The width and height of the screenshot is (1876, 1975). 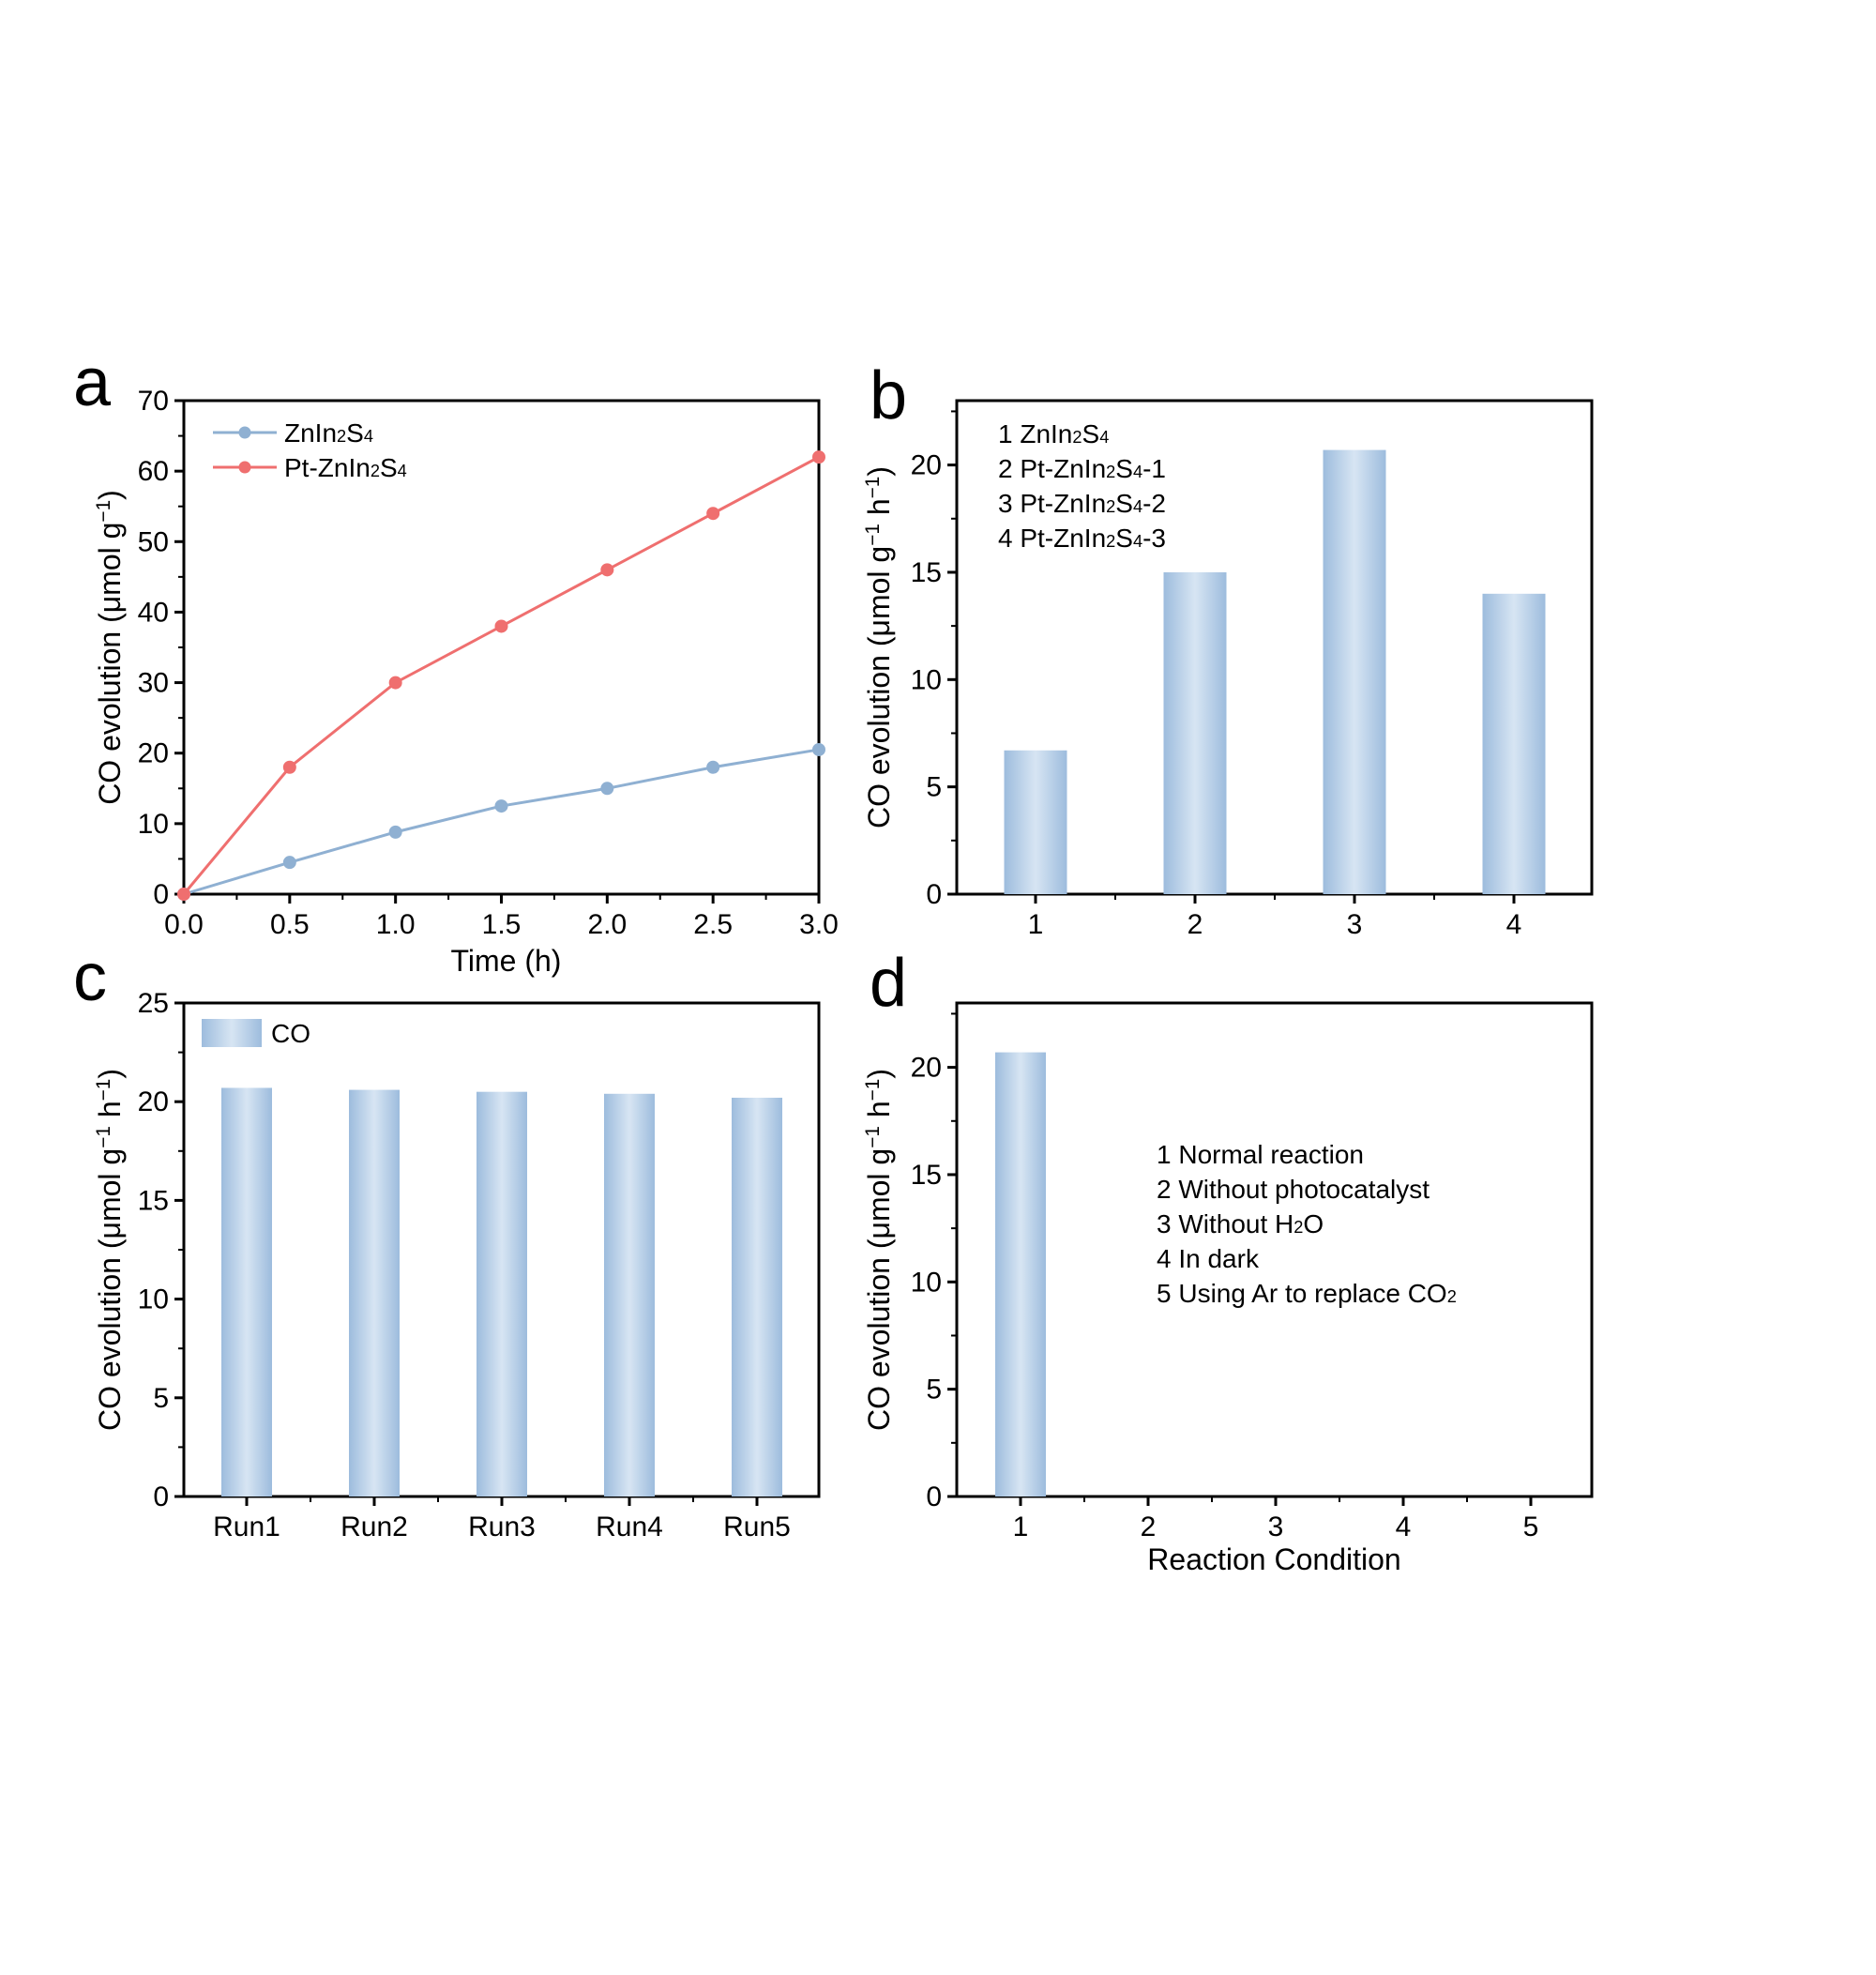 I want to click on y-tick-label: 60, so click(x=153, y=471).